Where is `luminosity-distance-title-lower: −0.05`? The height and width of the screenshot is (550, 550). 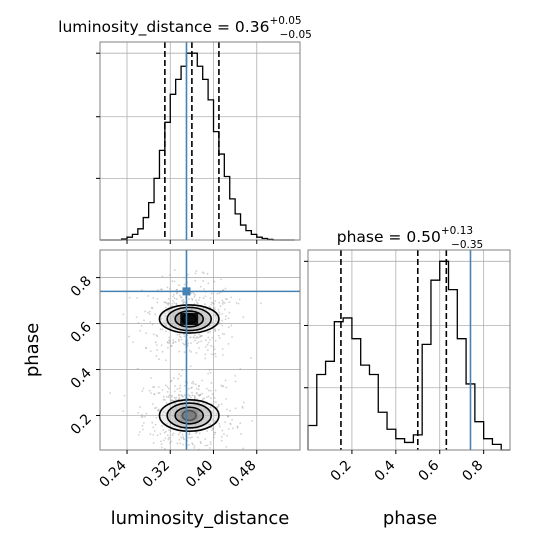
luminosity-distance-title-lower: −0.05 is located at coordinates (296, 35).